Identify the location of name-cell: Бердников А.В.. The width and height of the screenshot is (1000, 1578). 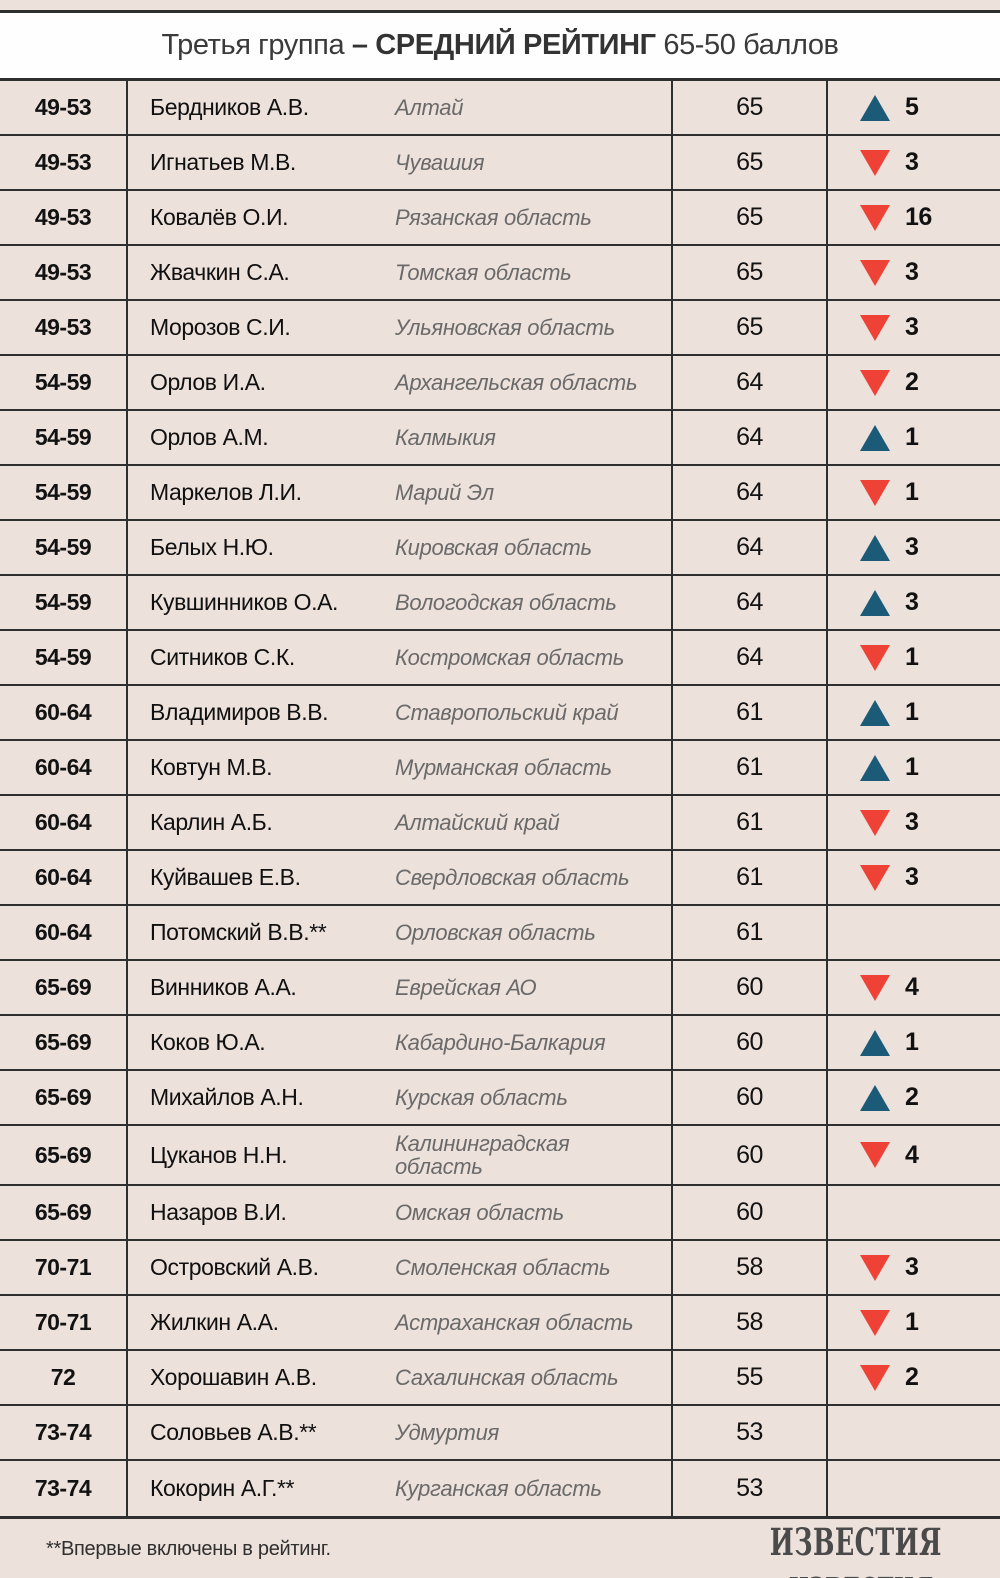
(229, 107).